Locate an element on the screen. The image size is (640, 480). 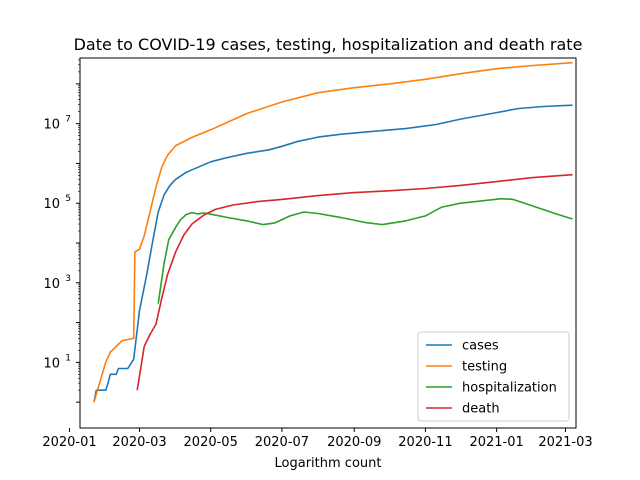
x-tick-label: 2021-01 is located at coordinates (496, 442).